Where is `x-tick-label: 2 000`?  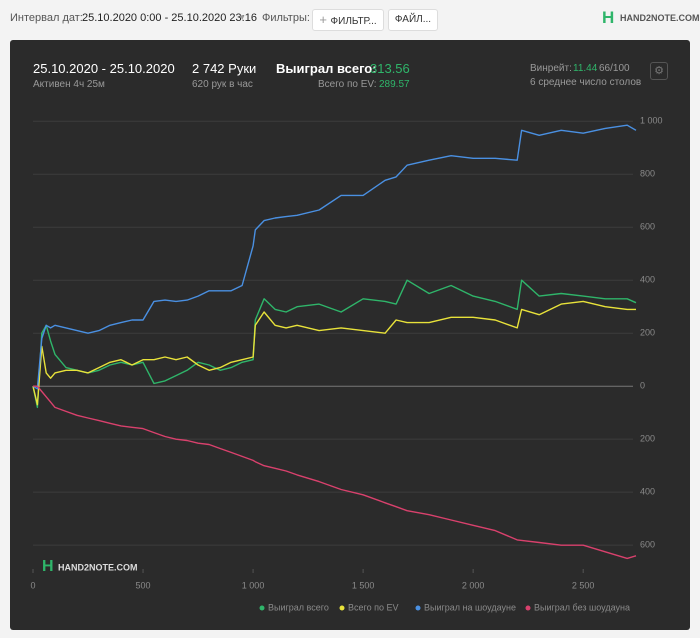
x-tick-label: 2 000 is located at coordinates (473, 585).